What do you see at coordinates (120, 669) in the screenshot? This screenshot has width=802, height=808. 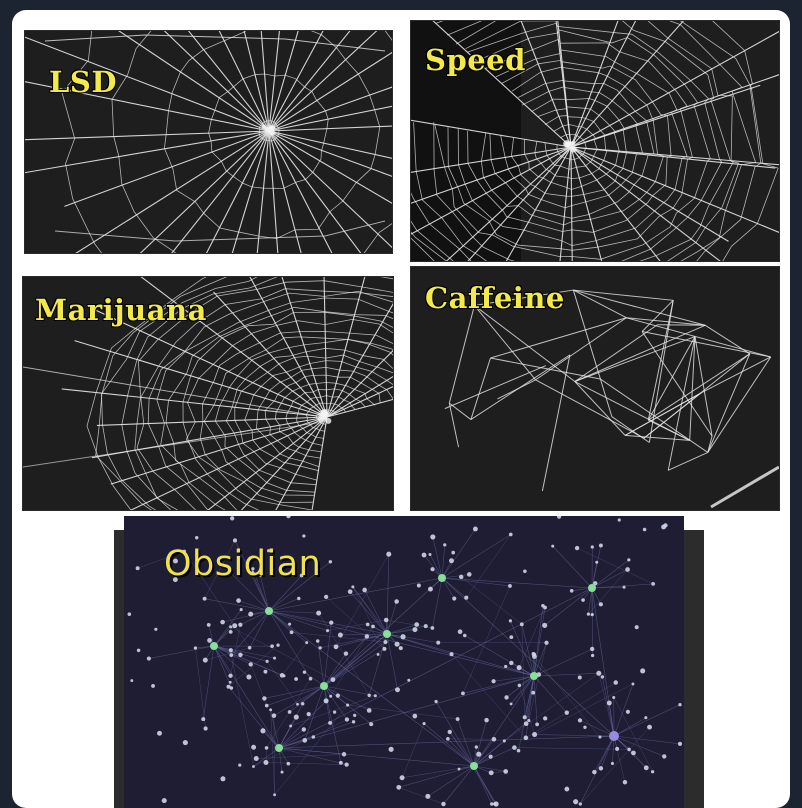 I see `graph-left-strip` at bounding box center [120, 669].